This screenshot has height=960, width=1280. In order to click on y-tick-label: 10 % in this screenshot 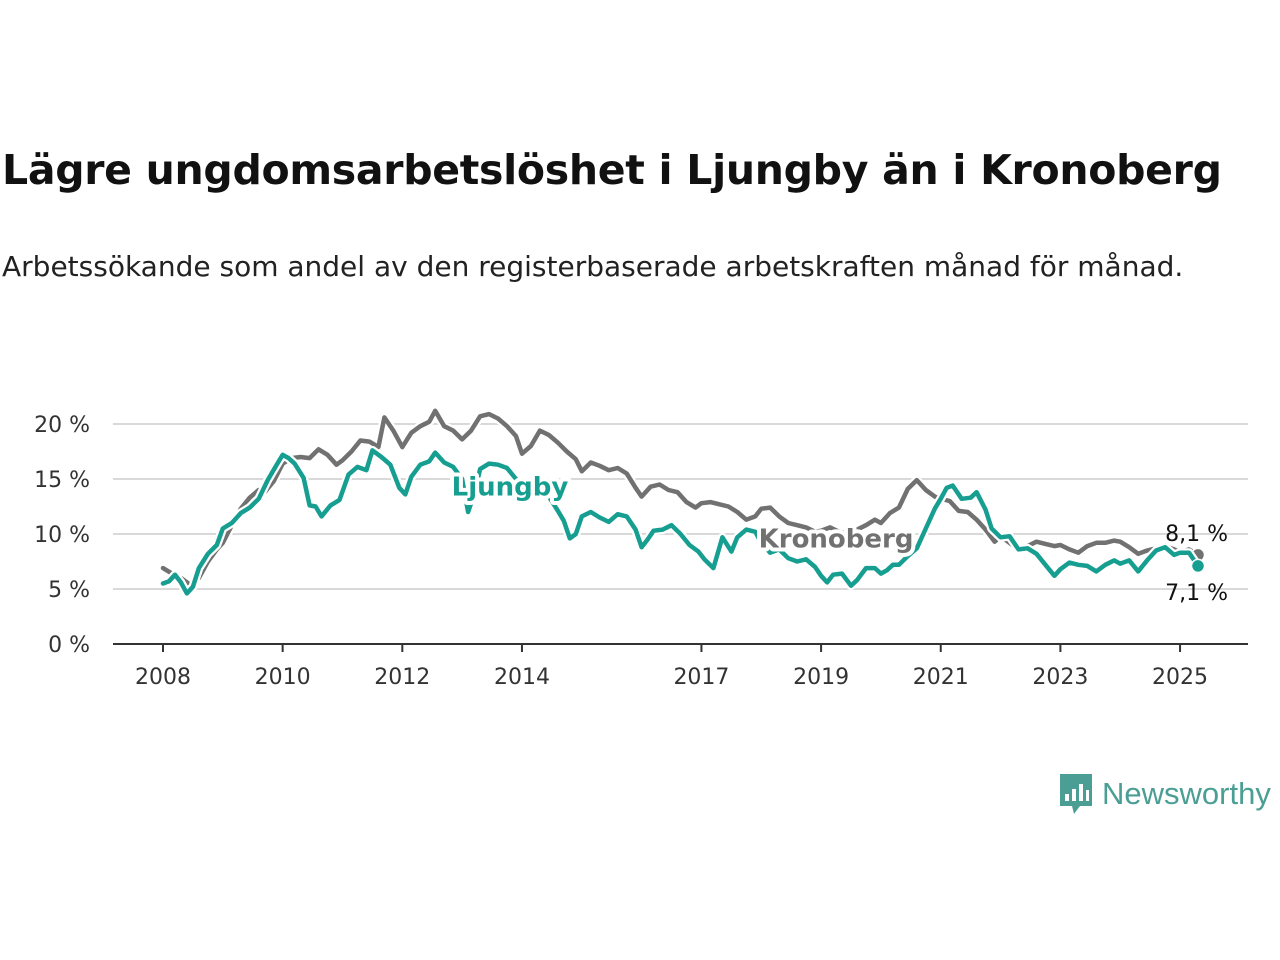, I will do `click(62, 535)`.